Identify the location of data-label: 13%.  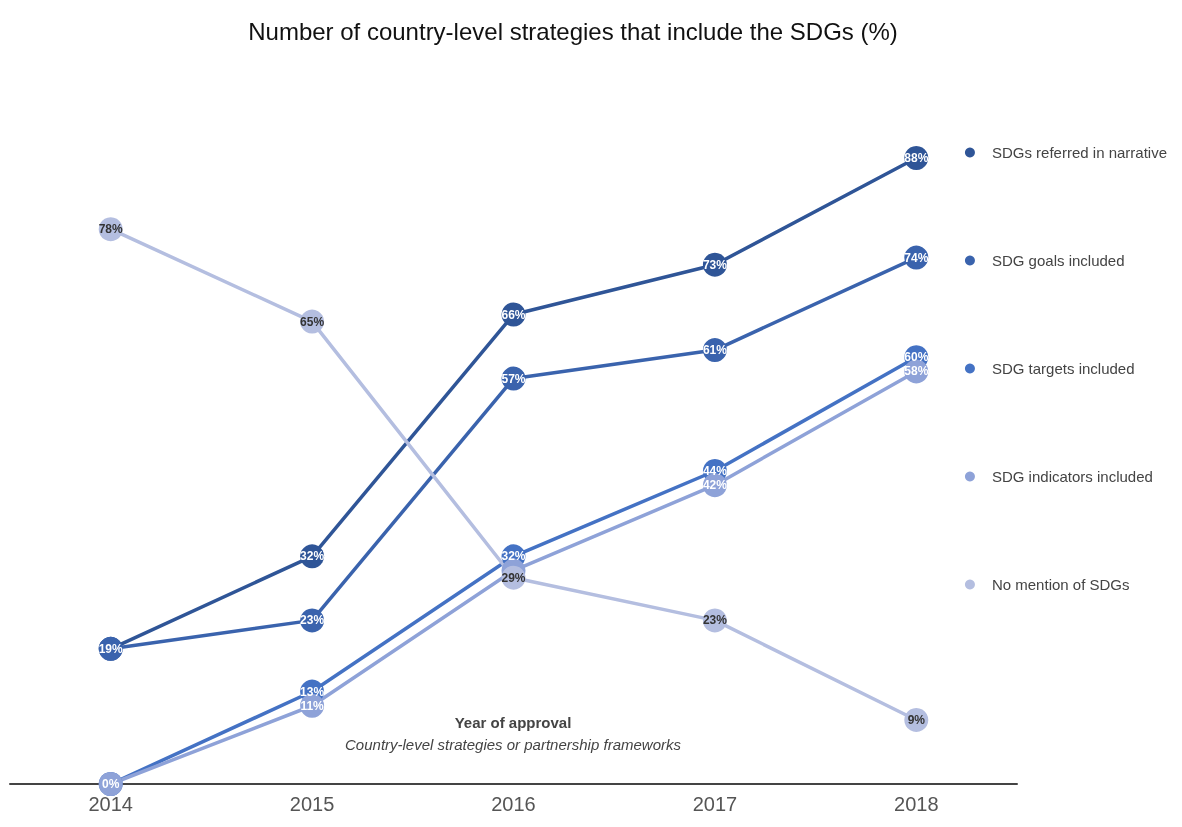
(312, 691).